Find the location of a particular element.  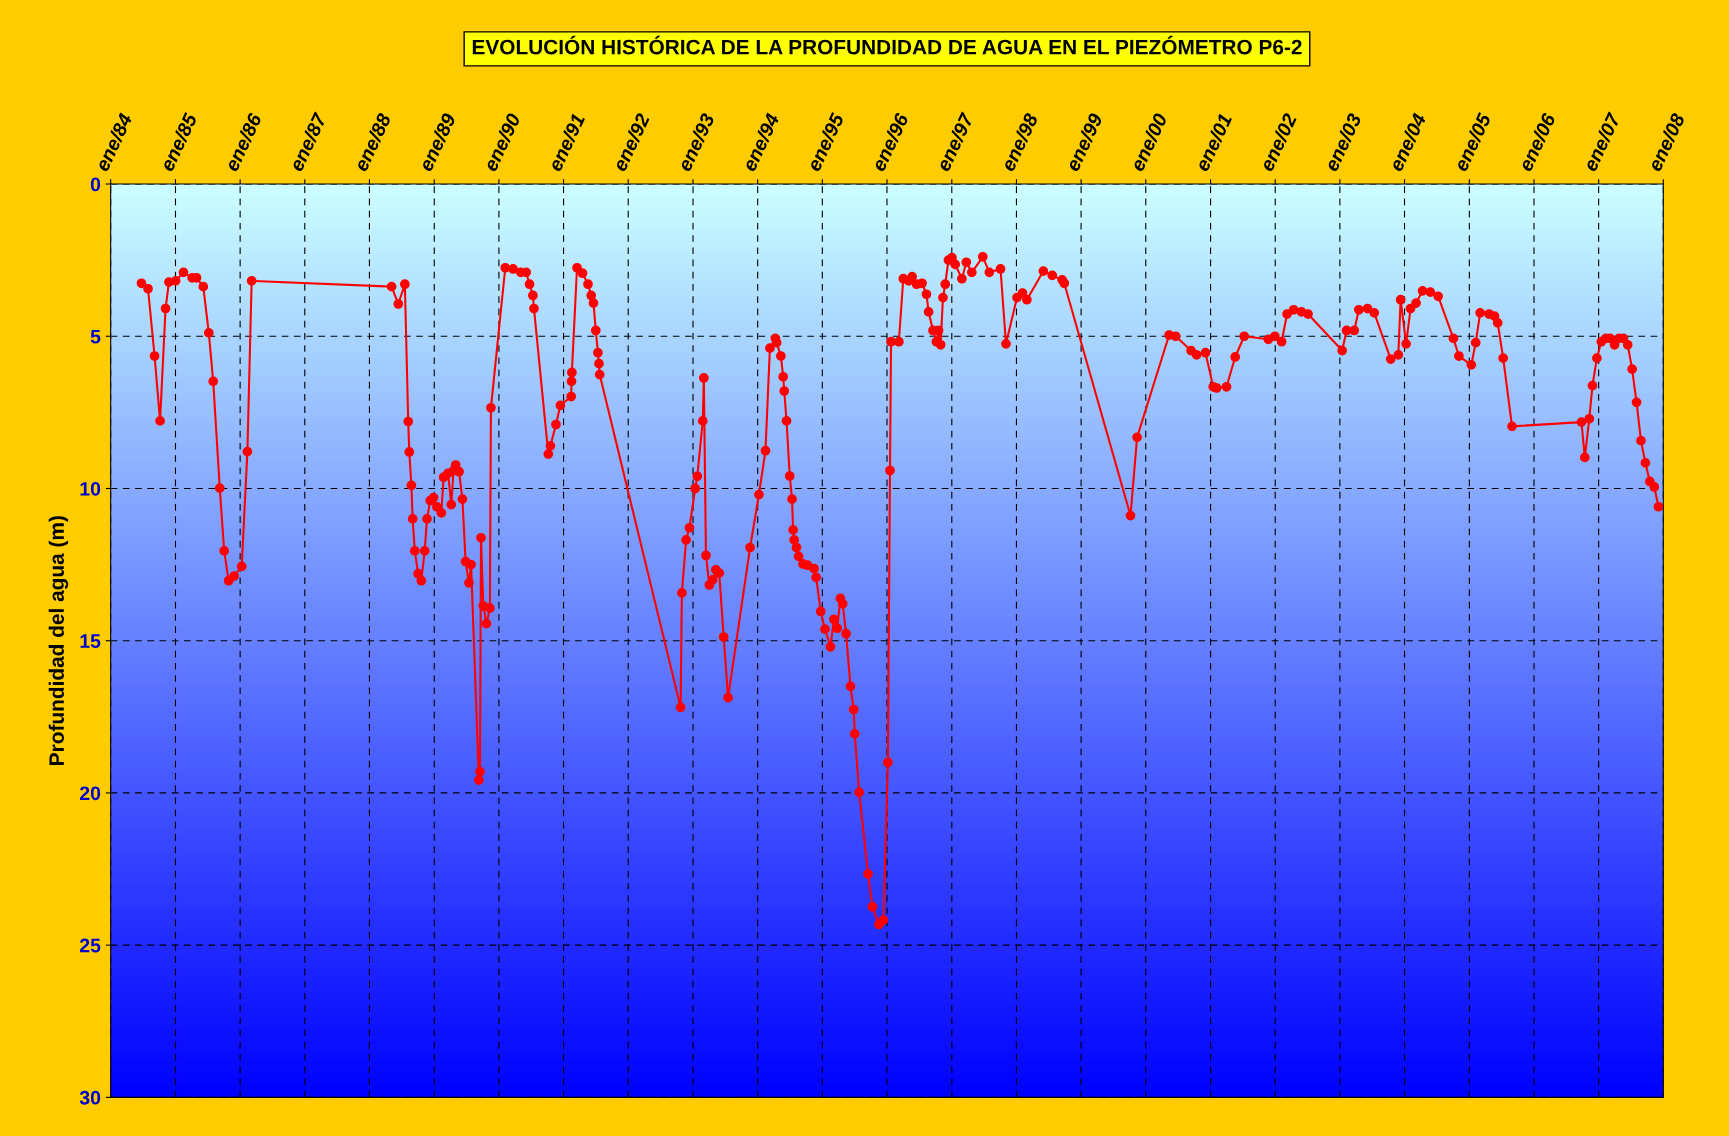

x-tick-label: ene/04 is located at coordinates (1407, 142).